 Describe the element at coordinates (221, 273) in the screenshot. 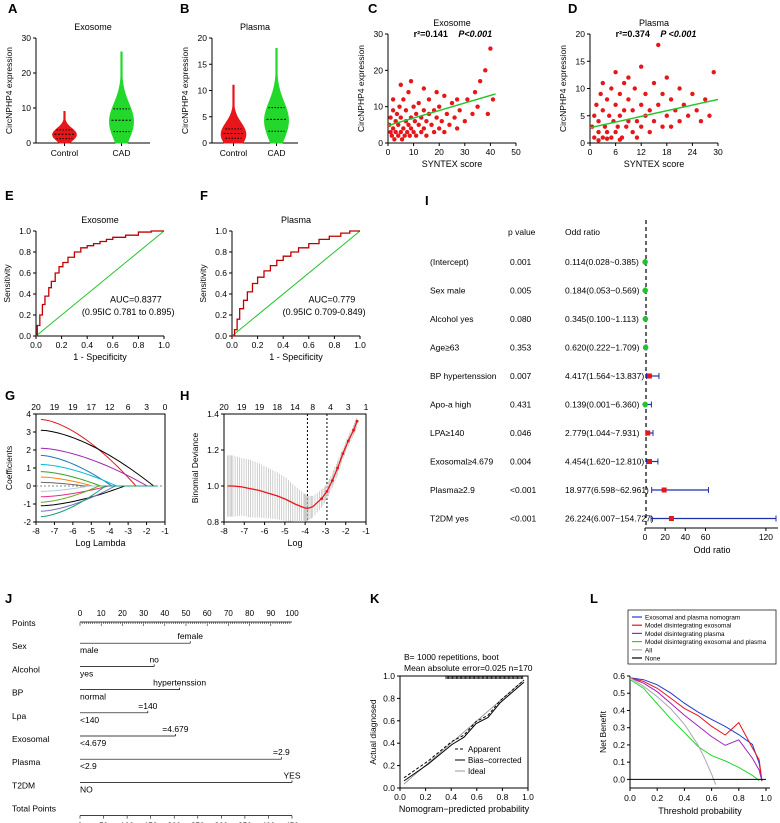

I see `y-tick-label: 0.6` at that location.